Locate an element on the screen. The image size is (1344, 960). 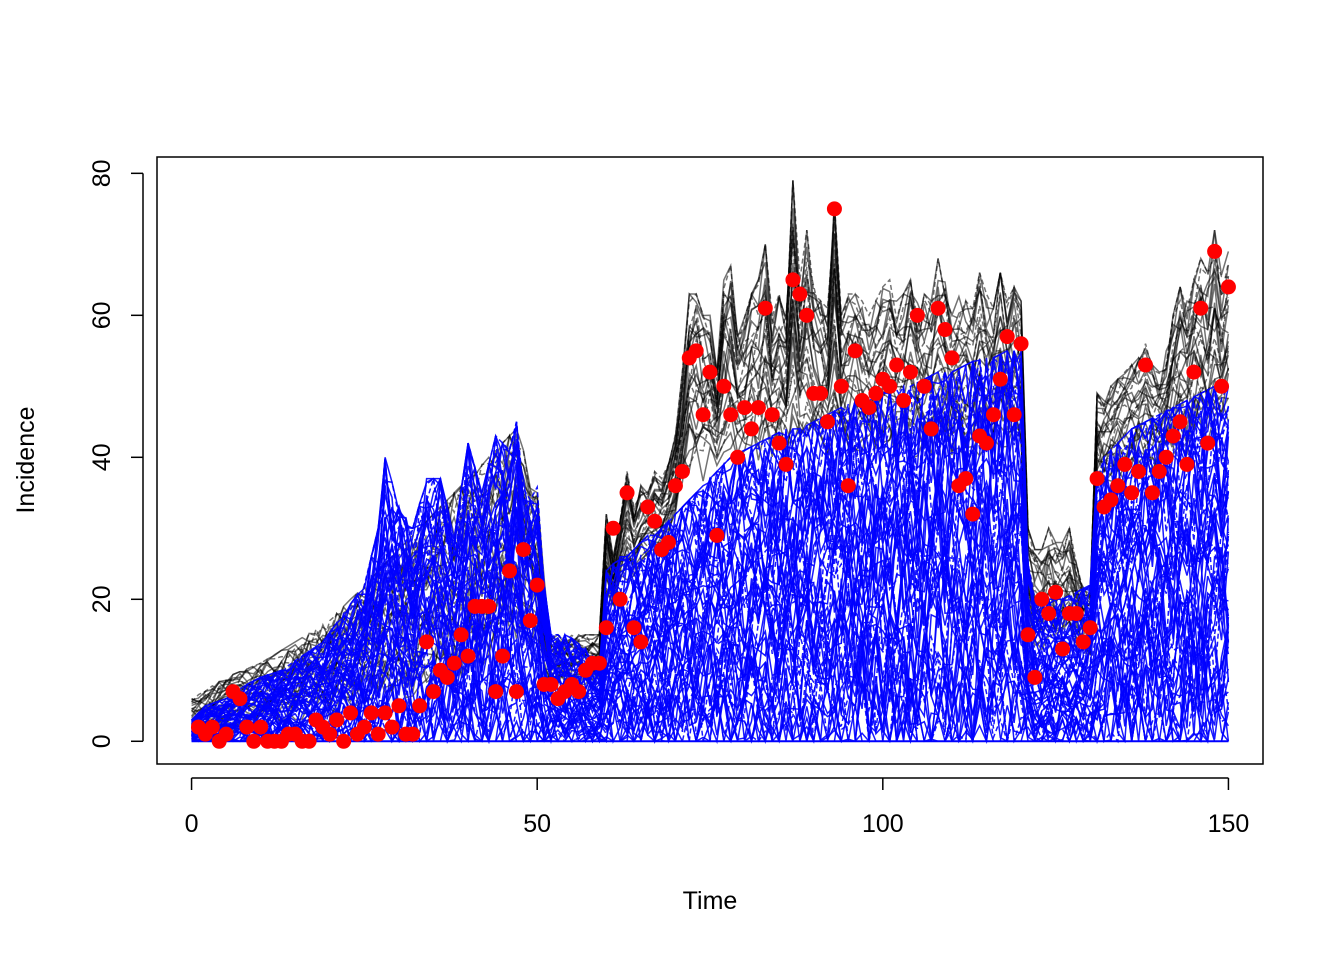
y-tick-label: 60 is located at coordinates (102, 315).